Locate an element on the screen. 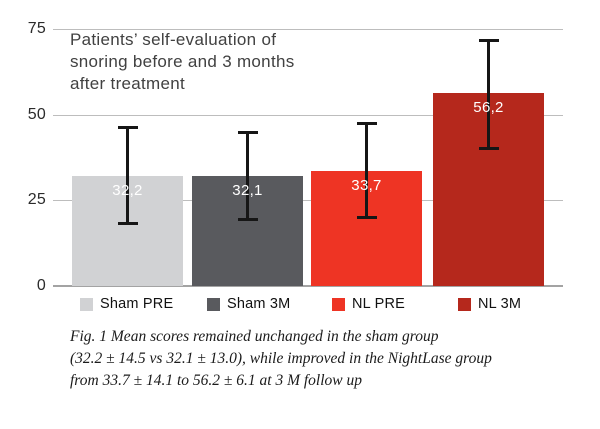 The width and height of the screenshot is (600, 429). bar-value-label: 32,1 is located at coordinates (247, 190).